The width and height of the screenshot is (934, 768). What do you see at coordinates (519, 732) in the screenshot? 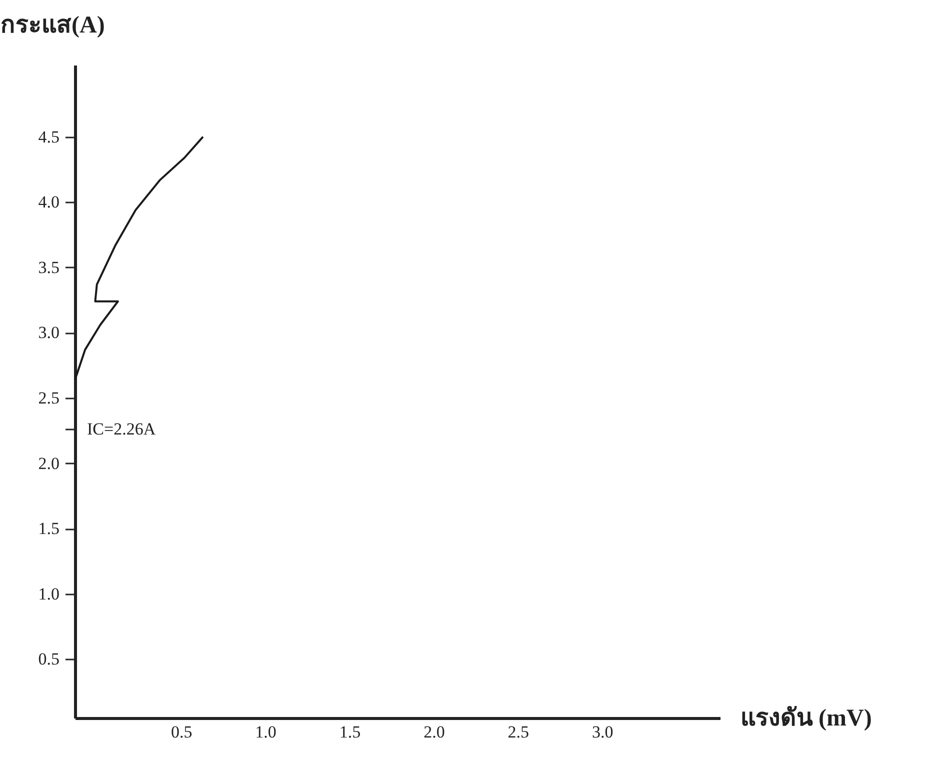
I see `x-tick-label: 2.5` at bounding box center [519, 732].